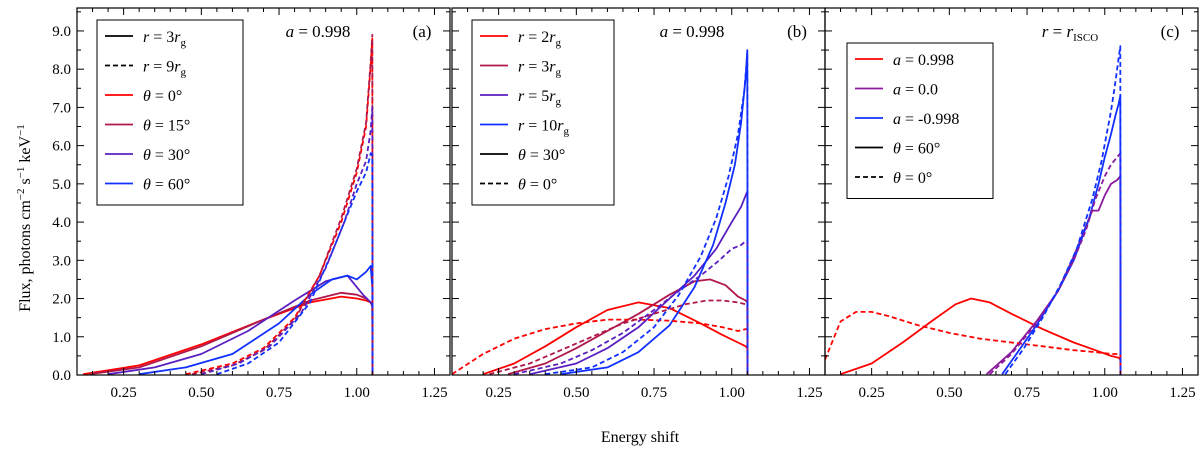 The width and height of the screenshot is (1200, 450). What do you see at coordinates (61, 185) in the screenshot?
I see `y-tick-label: 5.0` at bounding box center [61, 185].